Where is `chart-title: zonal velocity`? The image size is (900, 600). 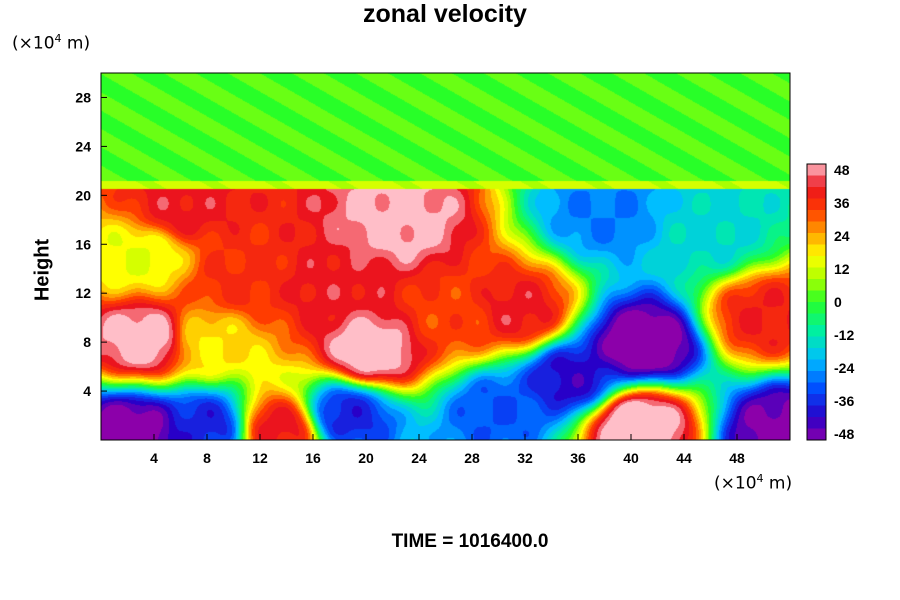 chart-title: zonal velocity is located at coordinates (445, 14).